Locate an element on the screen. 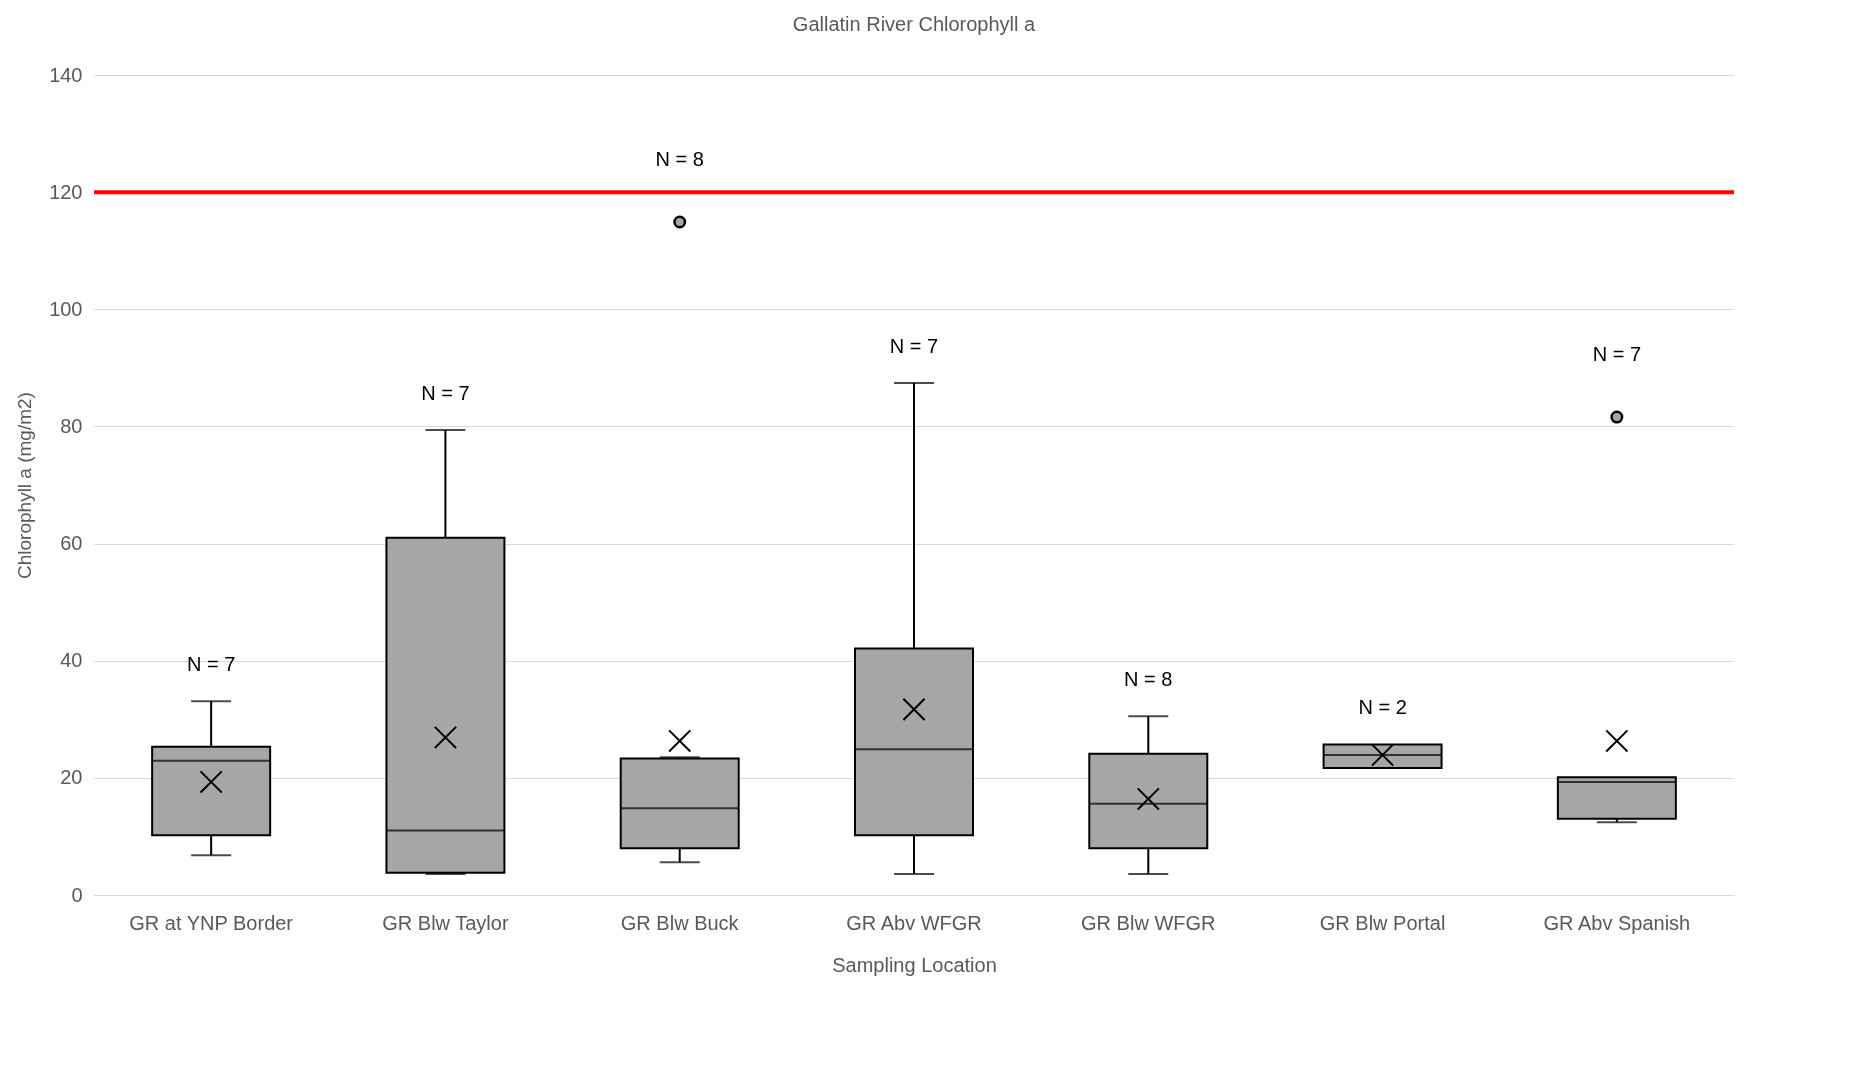 Image resolution: width=1860 pixels, height=1089 pixels. y-tick-label: 100 is located at coordinates (66, 308).